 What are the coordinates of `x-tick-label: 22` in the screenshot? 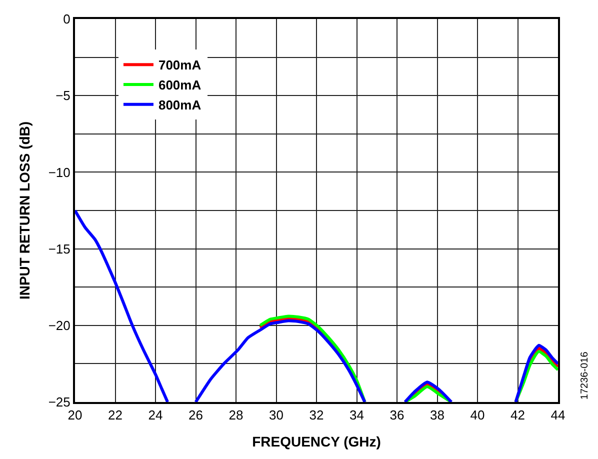 It's located at (115, 415).